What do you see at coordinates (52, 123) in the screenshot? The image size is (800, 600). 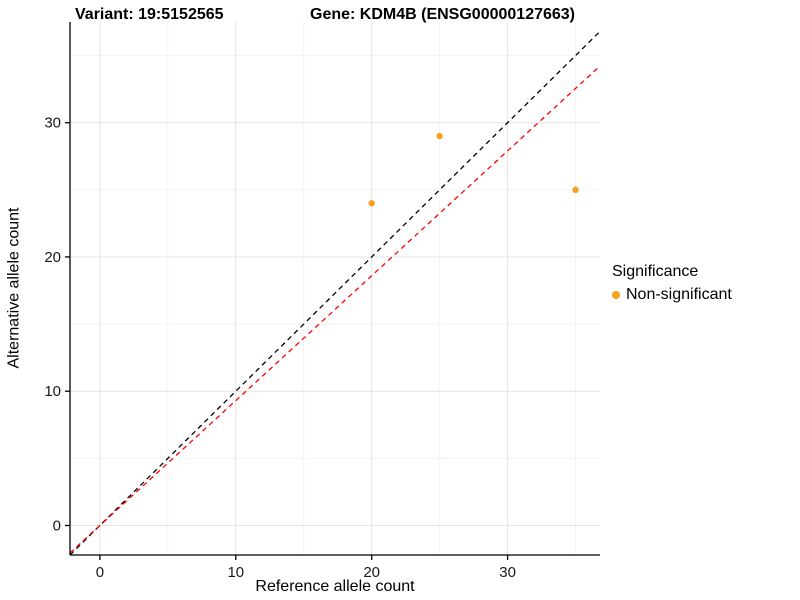 I see `y-tick-label: 30` at bounding box center [52, 123].